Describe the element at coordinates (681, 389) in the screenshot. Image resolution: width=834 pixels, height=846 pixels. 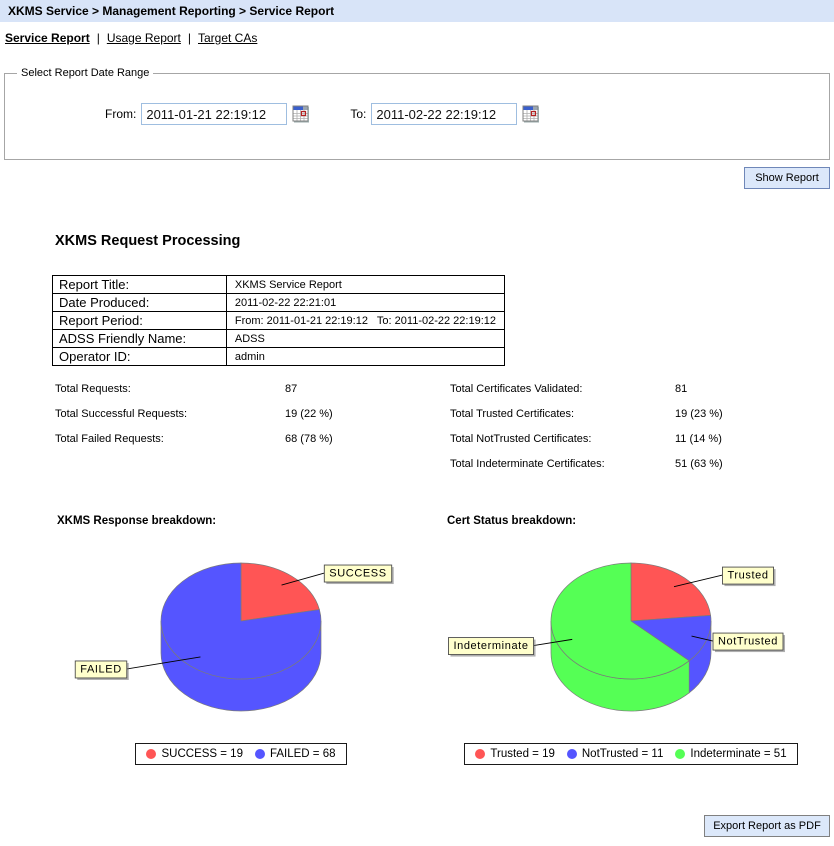
I see `stat-value: 81` at that location.